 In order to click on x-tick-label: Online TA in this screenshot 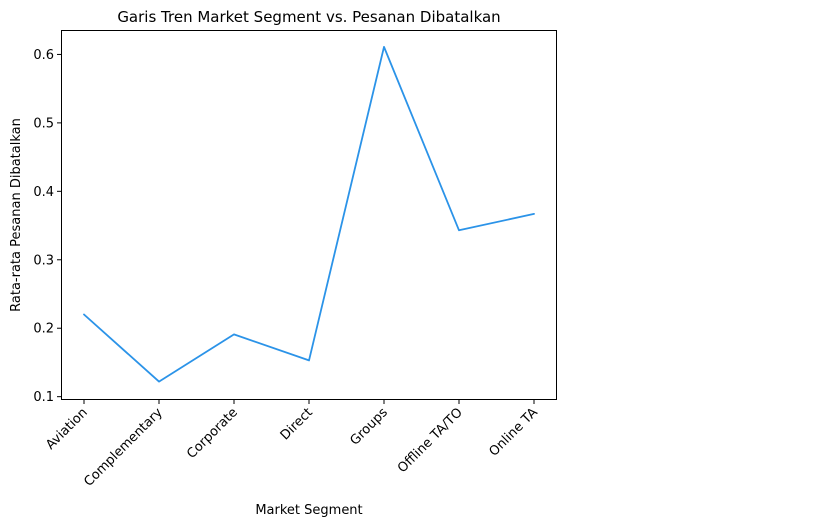, I will do `click(513, 432)`.